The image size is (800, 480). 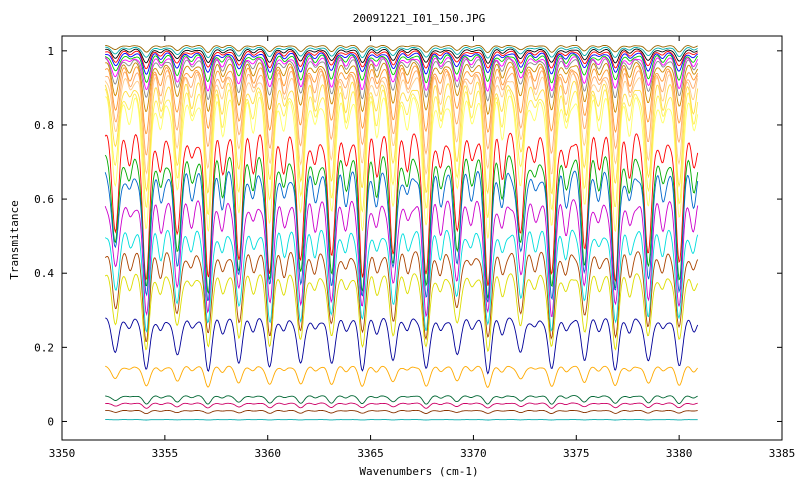 I want to click on x-tick-label: 3375, so click(x=576, y=453).